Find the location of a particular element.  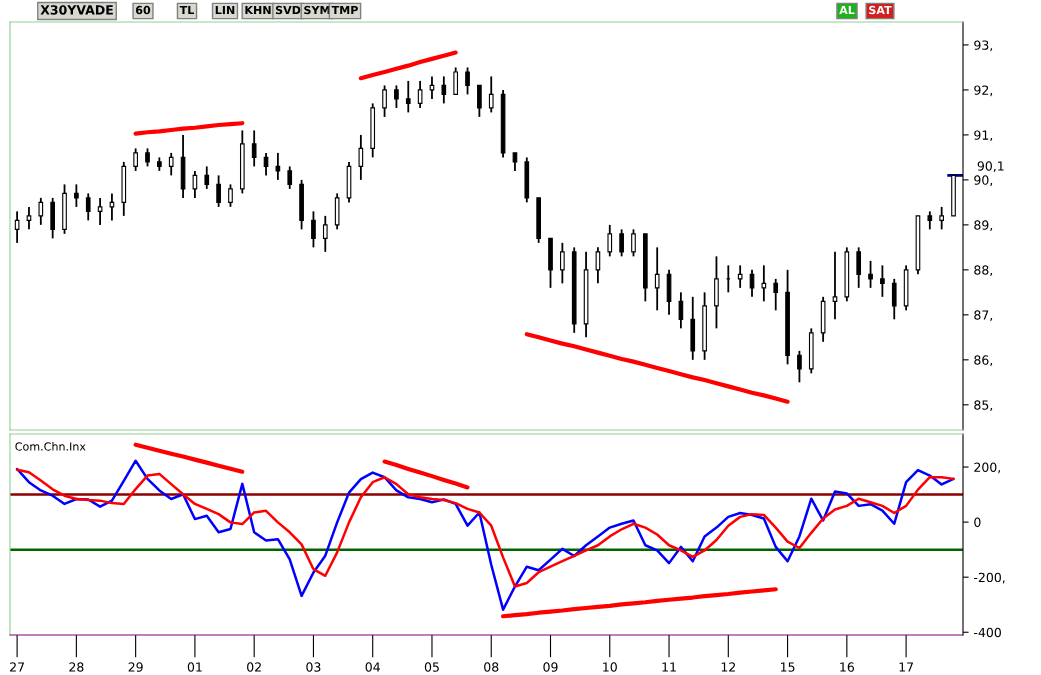

y-tick-label: 85, is located at coordinates (983, 406).